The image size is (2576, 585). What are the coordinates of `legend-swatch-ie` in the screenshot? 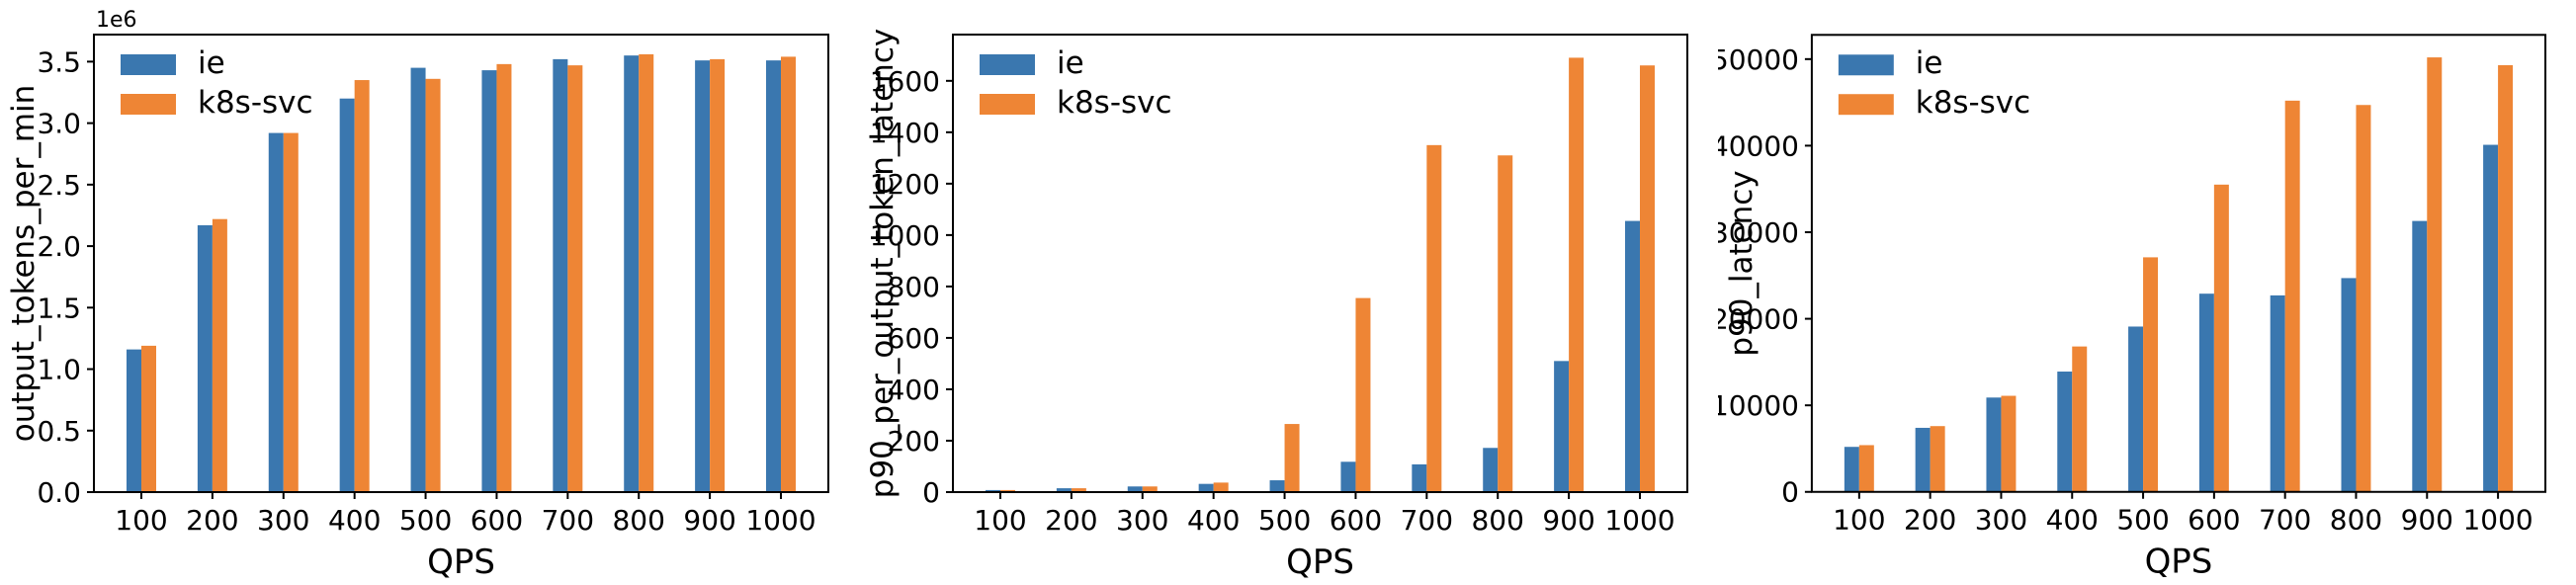 It's located at (1007, 64).